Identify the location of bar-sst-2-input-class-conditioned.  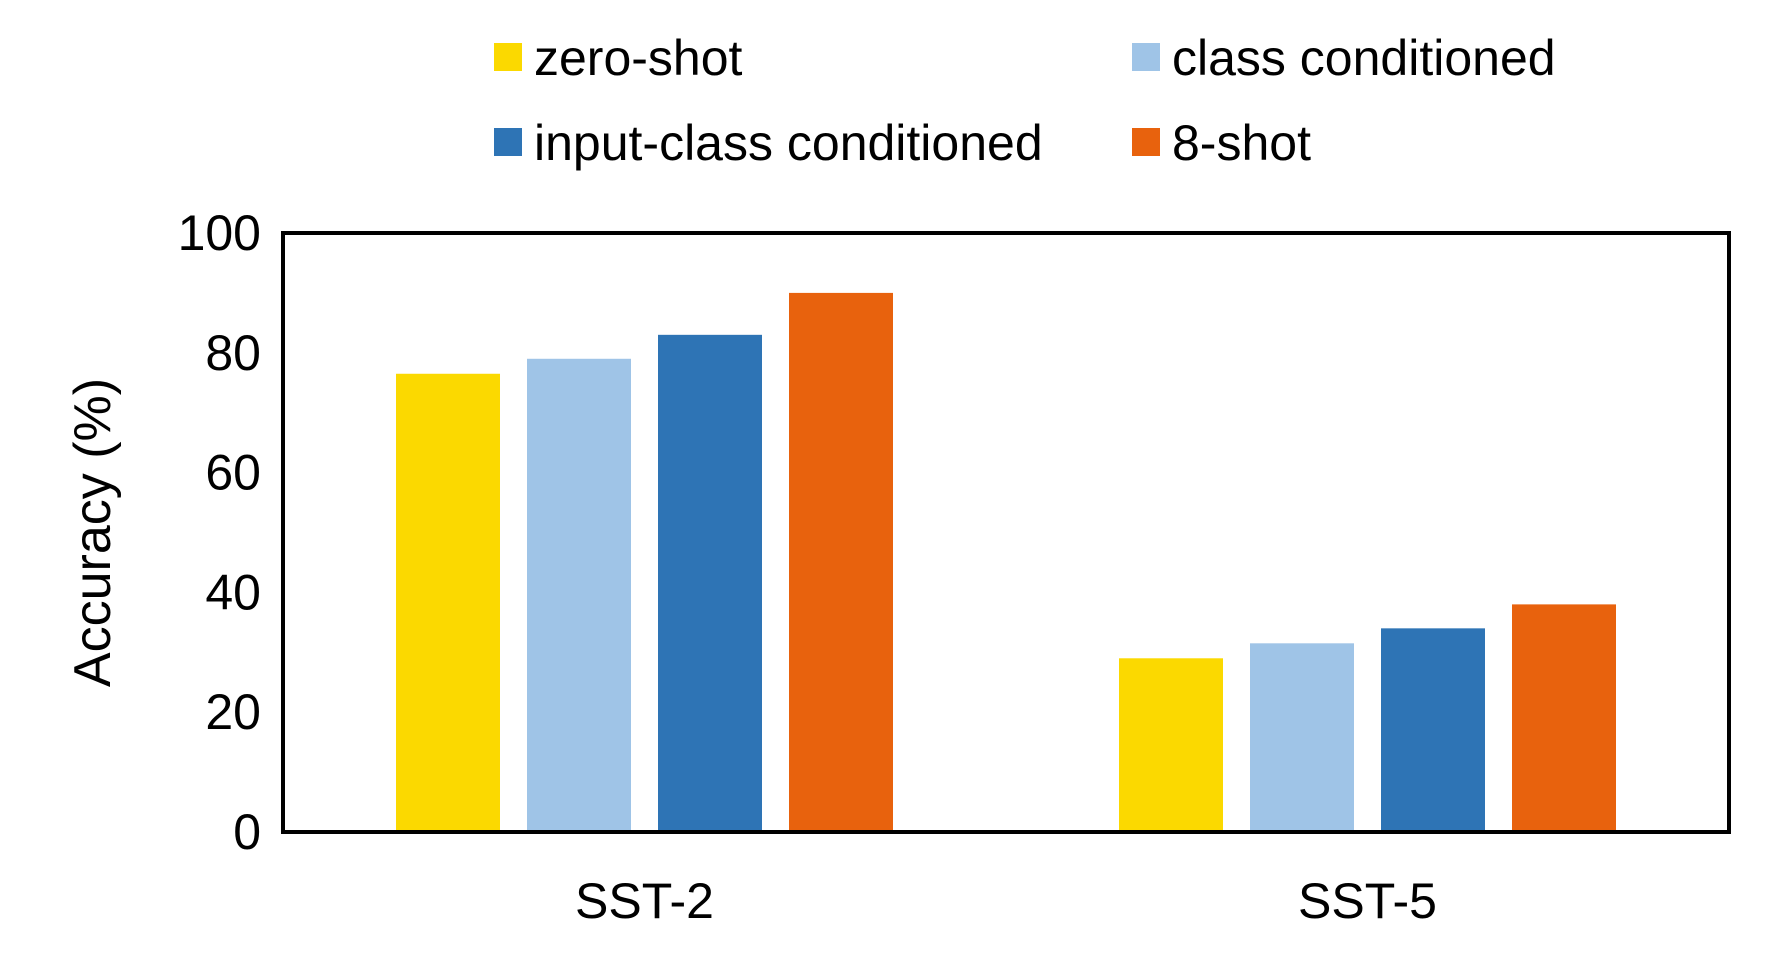
(710, 583).